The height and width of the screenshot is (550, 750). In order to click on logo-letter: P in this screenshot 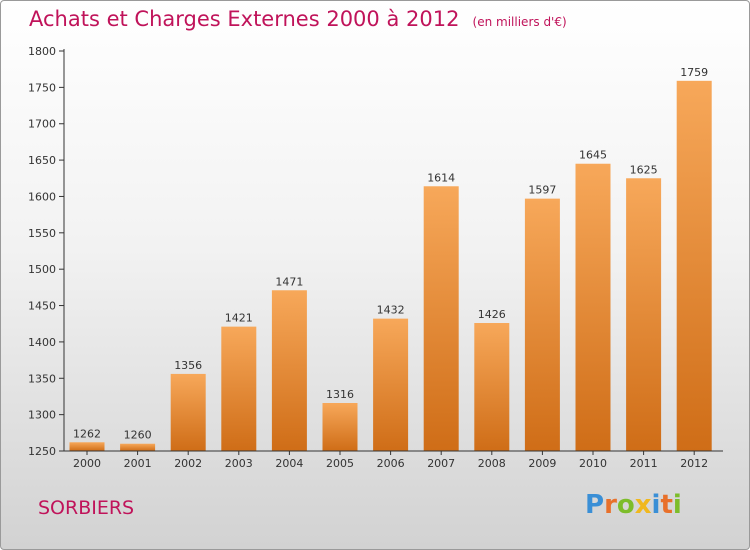, I will do `click(595, 505)`.